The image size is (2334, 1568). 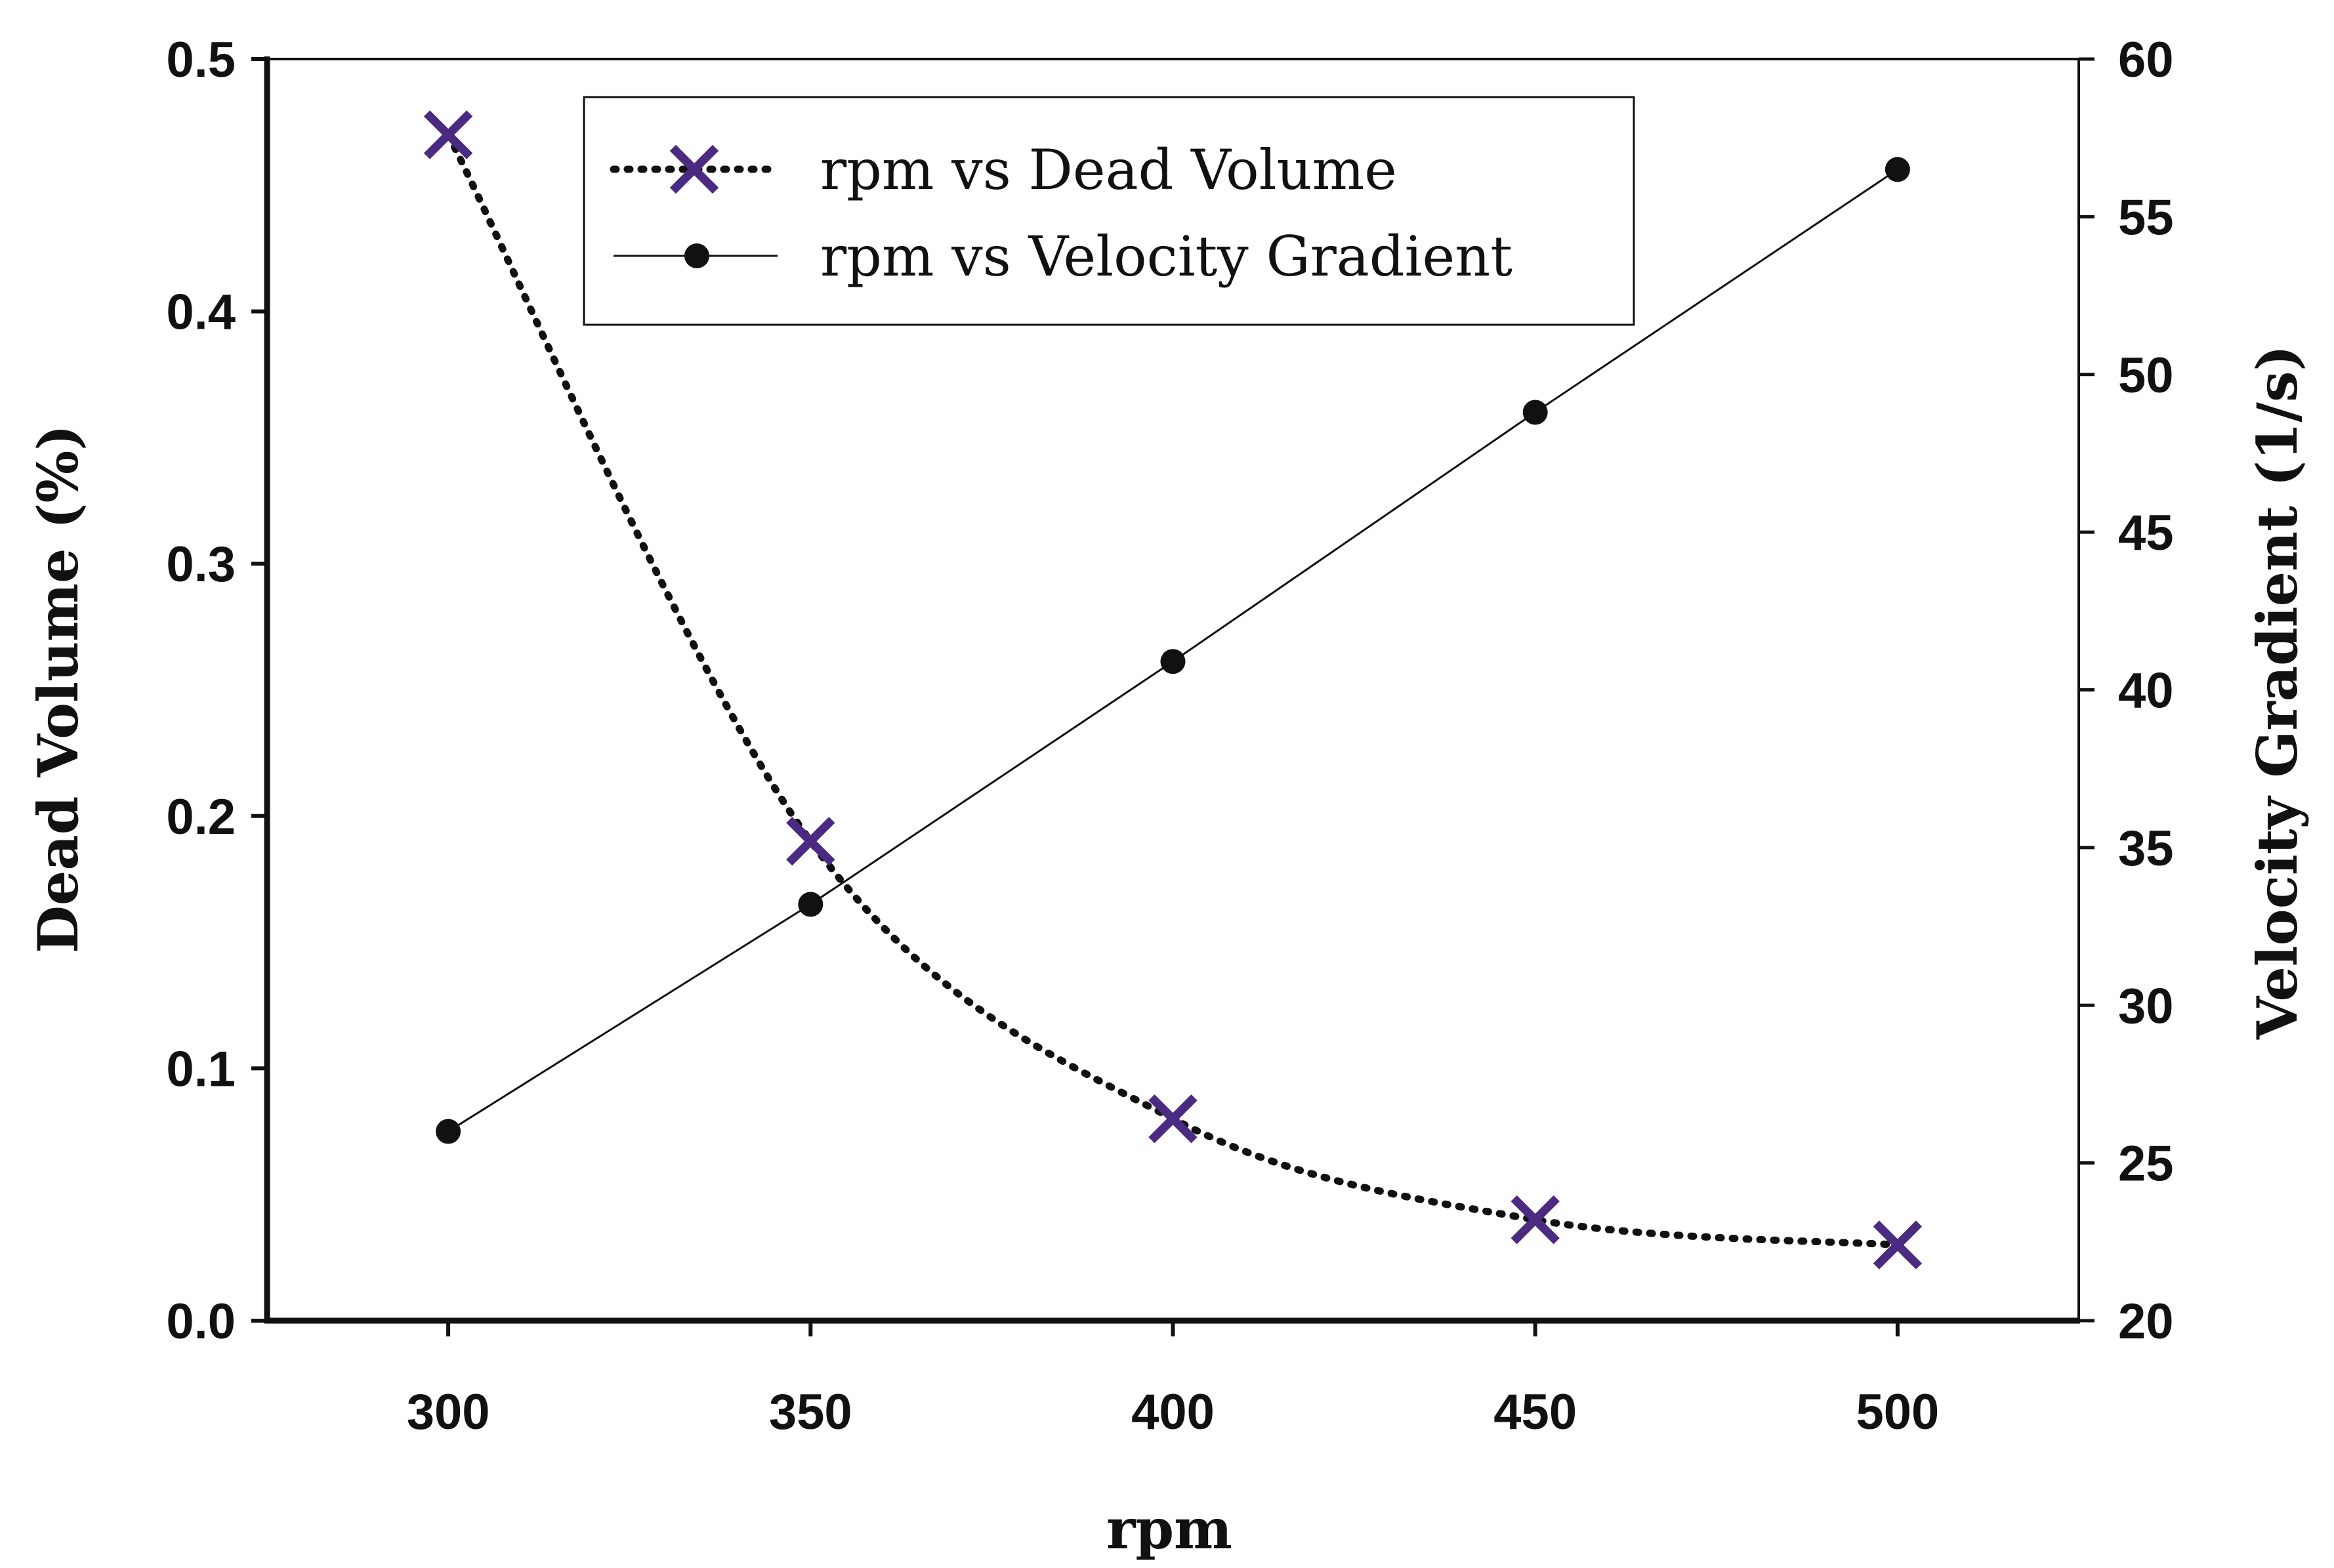 What do you see at coordinates (58, 688) in the screenshot?
I see `y-left-axis-title: Dead Volume (%)` at bounding box center [58, 688].